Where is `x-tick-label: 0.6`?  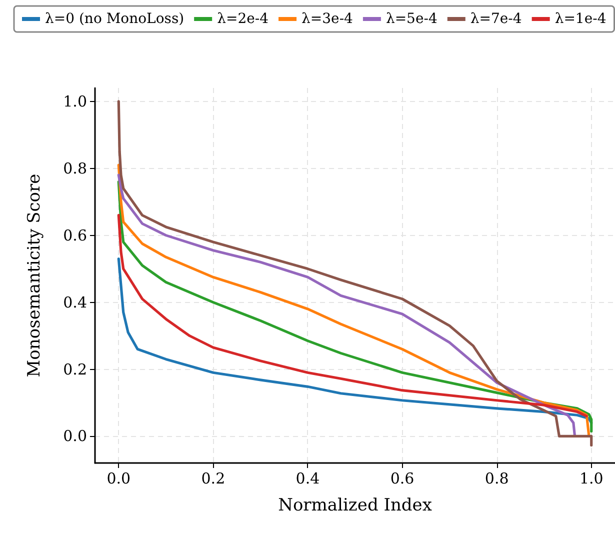
x-tick-label: 0.6 is located at coordinates (402, 479).